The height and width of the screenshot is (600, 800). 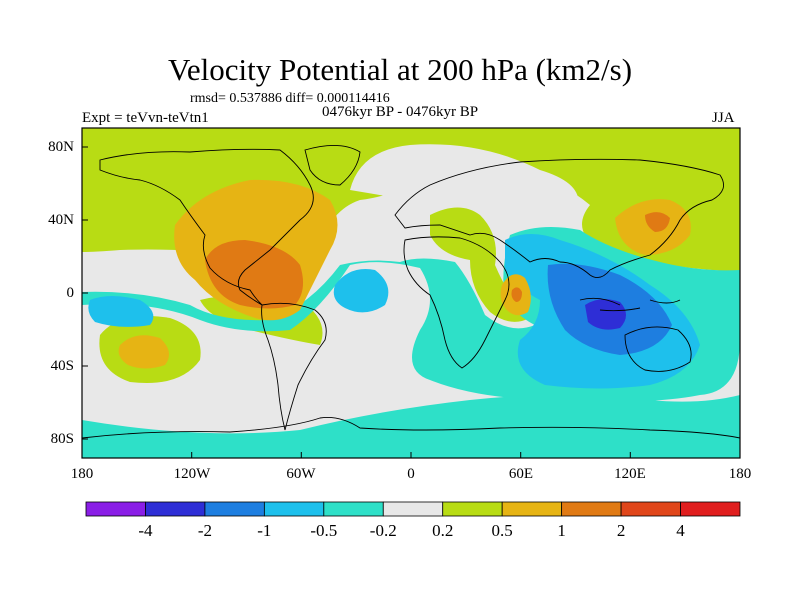 What do you see at coordinates (192, 474) in the screenshot?
I see `x-tick-label: 120W` at bounding box center [192, 474].